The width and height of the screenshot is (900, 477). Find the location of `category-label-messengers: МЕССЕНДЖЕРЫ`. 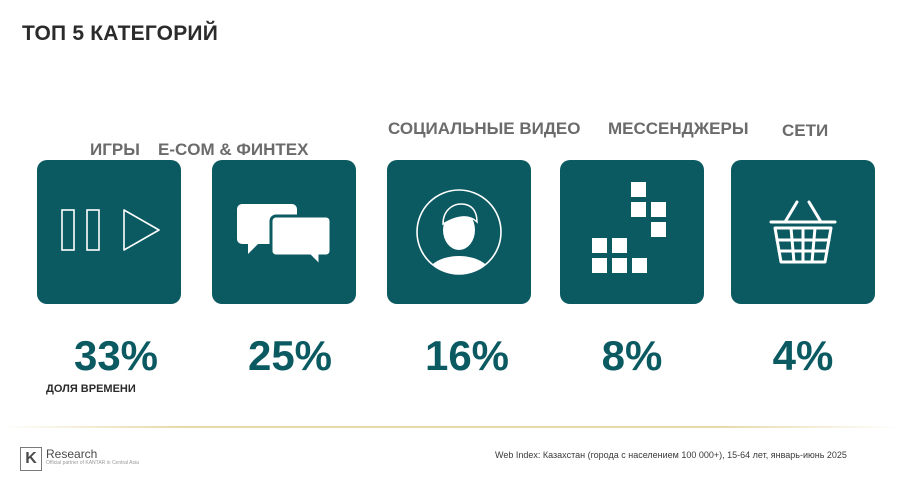

category-label-messengers: МЕССЕНДЖЕРЫ is located at coordinates (678, 128).